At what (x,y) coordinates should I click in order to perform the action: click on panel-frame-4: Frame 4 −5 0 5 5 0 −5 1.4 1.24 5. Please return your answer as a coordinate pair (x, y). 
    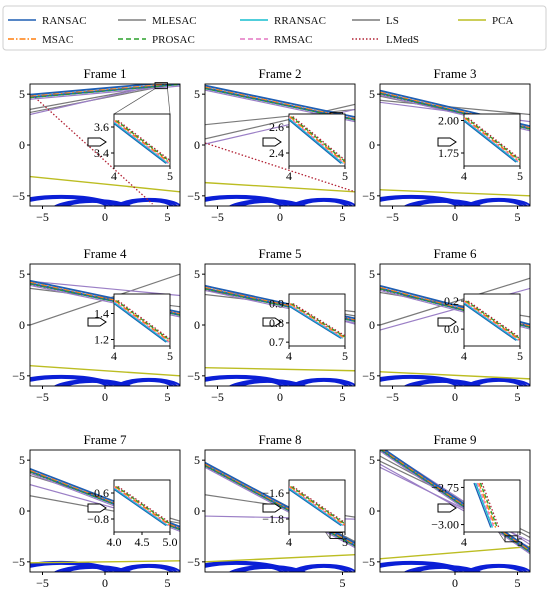
    Looking at the image, I should click on (96, 325).